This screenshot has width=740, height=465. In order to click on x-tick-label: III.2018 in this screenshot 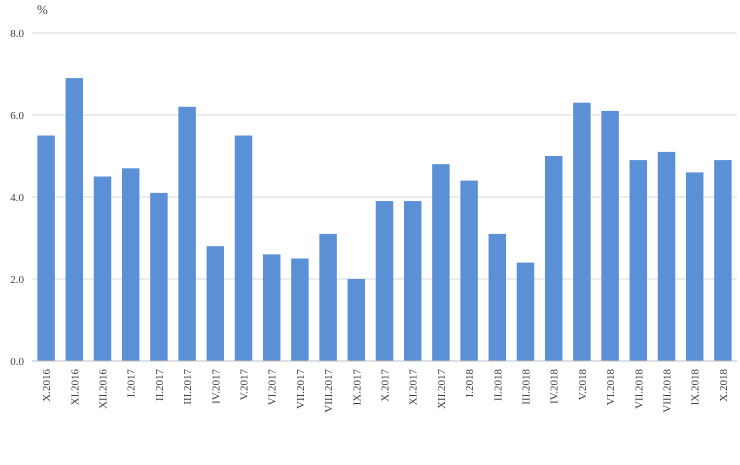, I will do `click(527, 387)`.